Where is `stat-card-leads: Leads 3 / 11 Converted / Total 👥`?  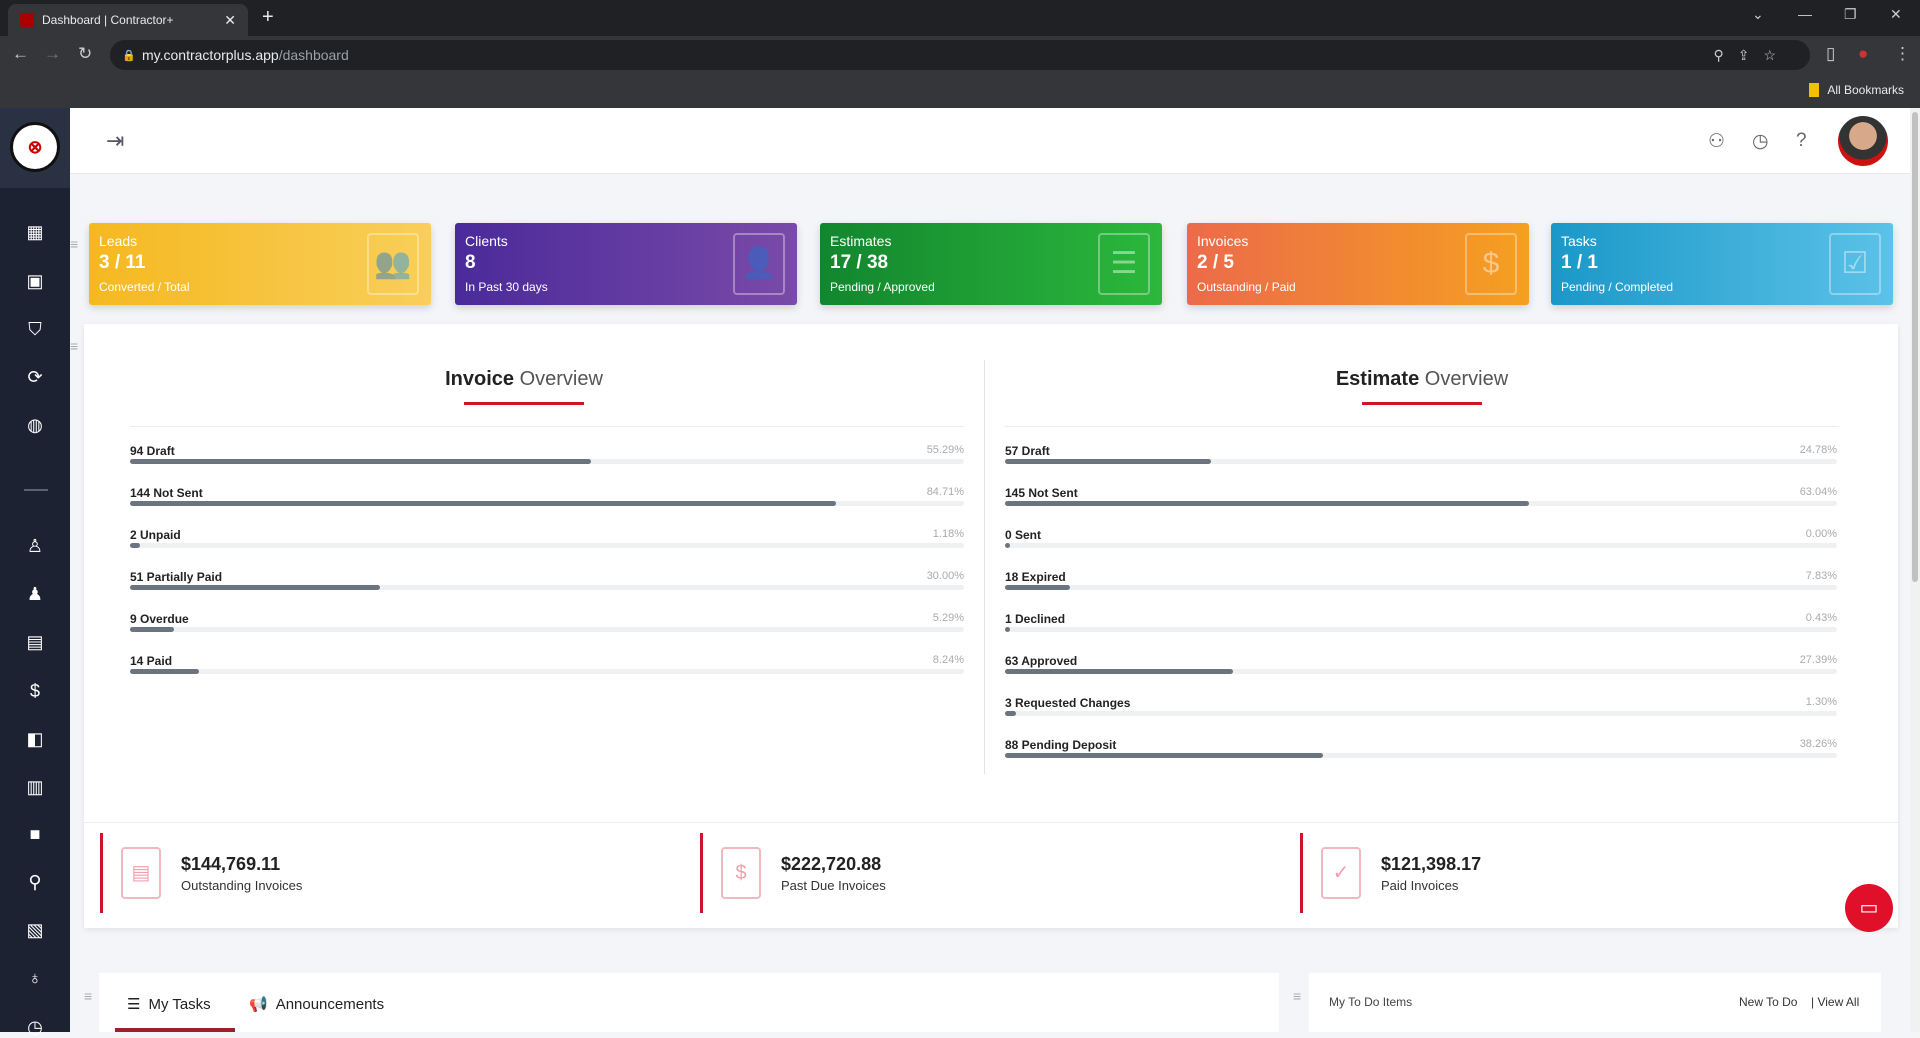 stat-card-leads: Leads 3 / 11 Converted / Total 👥 is located at coordinates (260, 264).